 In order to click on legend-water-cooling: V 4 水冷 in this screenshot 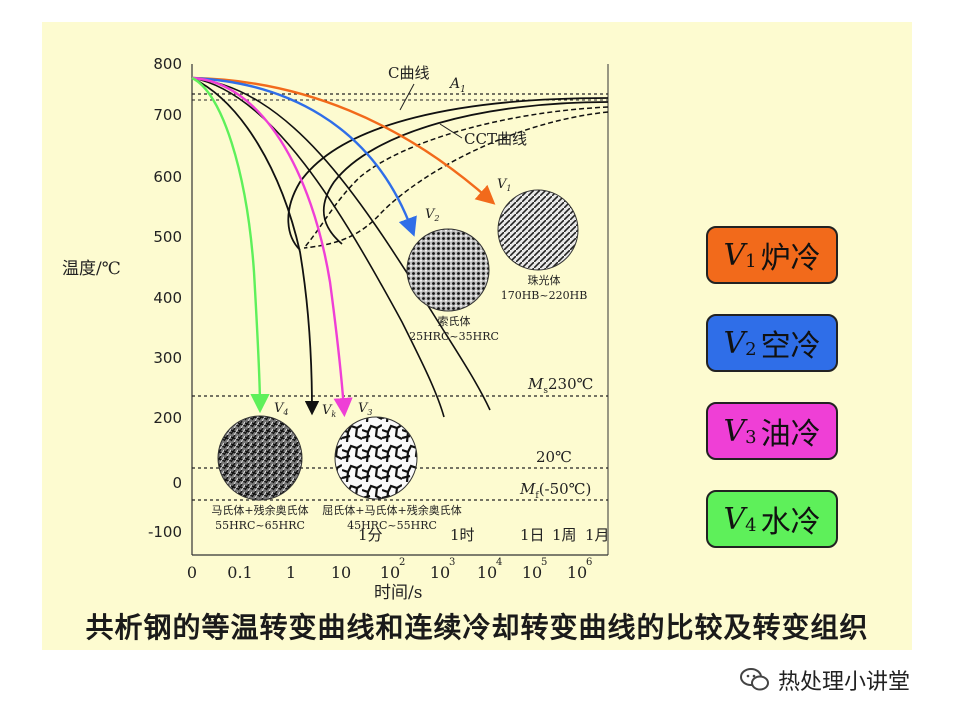, I will do `click(772, 519)`.